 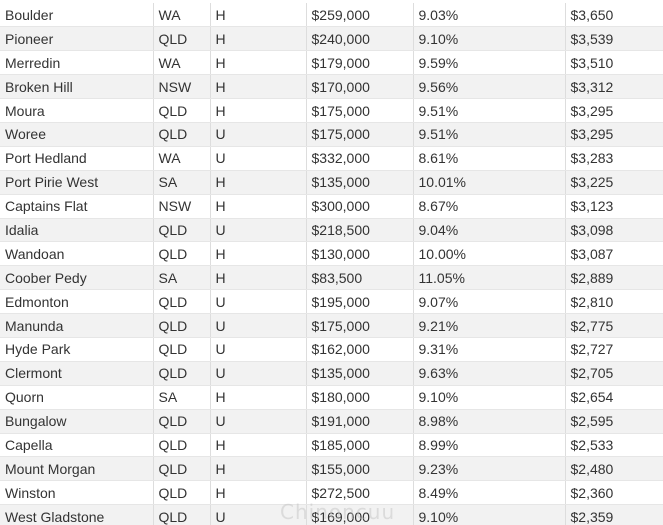 What do you see at coordinates (489, 206) in the screenshot?
I see `yield-cell: 8.67%` at bounding box center [489, 206].